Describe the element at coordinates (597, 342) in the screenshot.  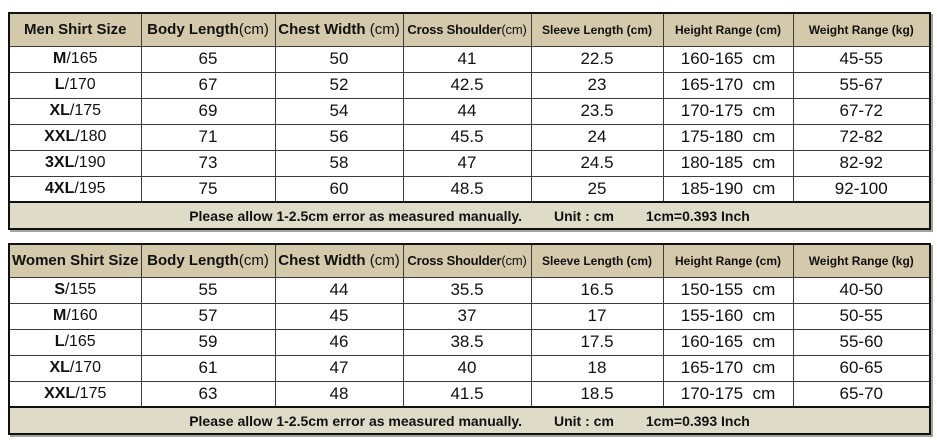
I see `sleeve-length-cell: 17.5` at that location.